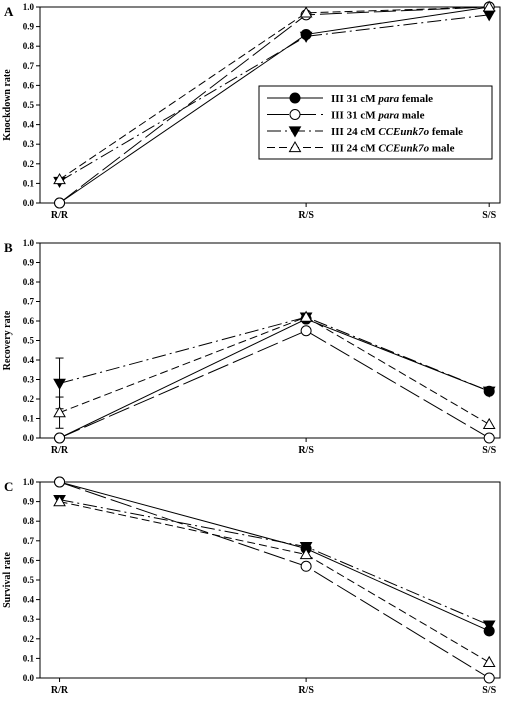  I want to click on y-axis-title: Knockdown rate, so click(7, 105).